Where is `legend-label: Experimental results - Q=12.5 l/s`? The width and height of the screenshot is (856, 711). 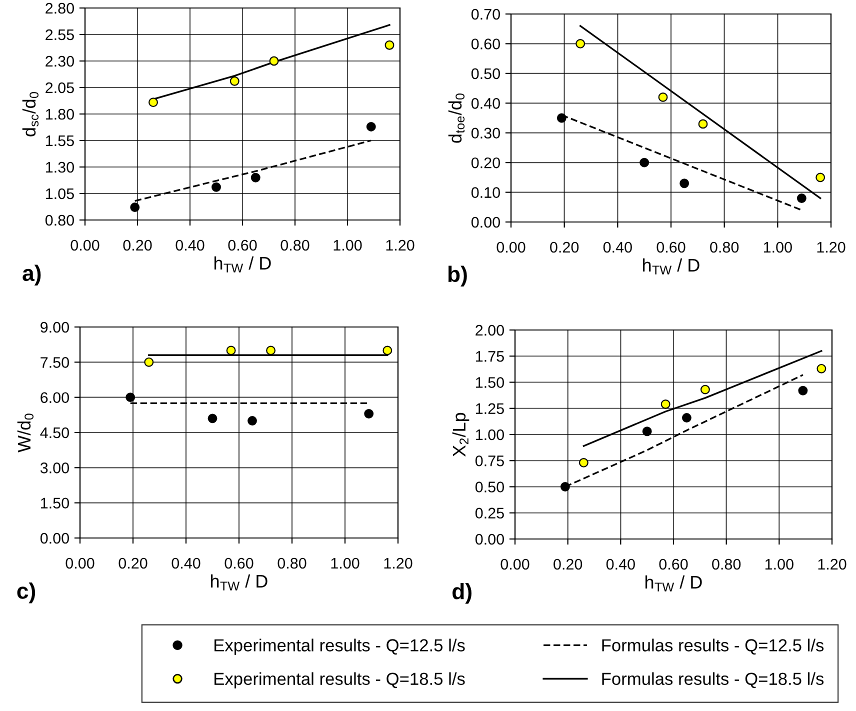
legend-label: Experimental results - Q=12.5 l/s is located at coordinates (339, 646).